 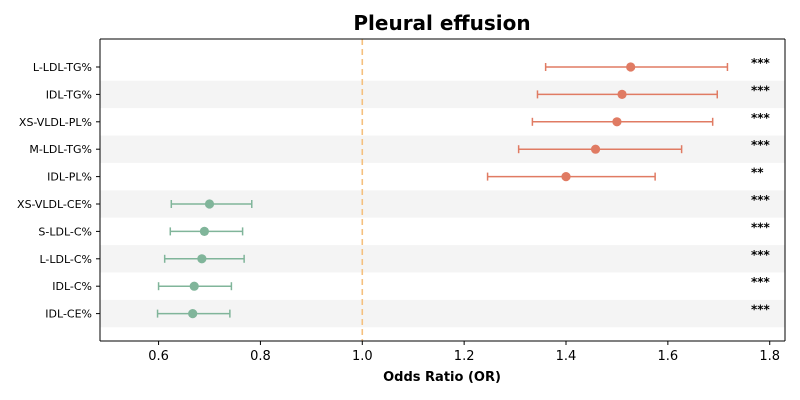 What do you see at coordinates (566, 356) in the screenshot?
I see `x-tick-label: 1.4` at bounding box center [566, 356].